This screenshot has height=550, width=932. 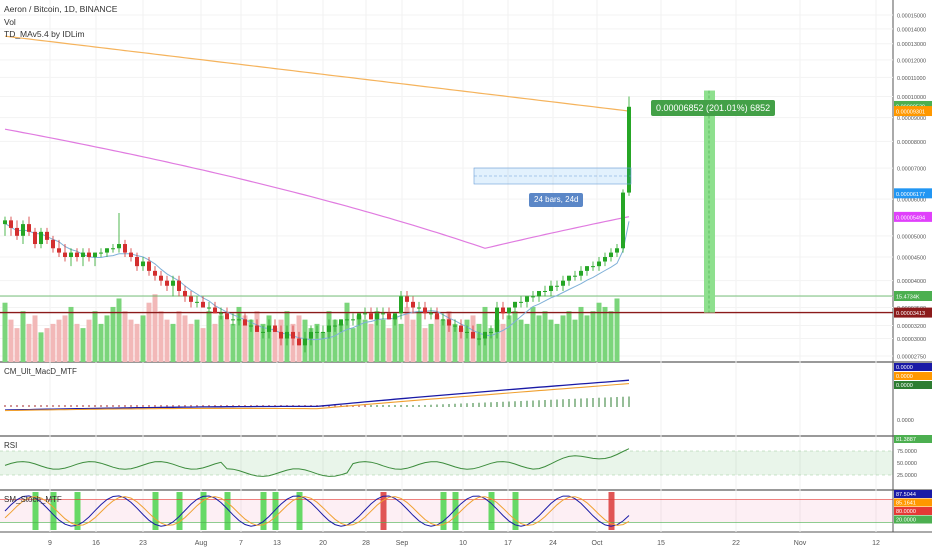 I want to click on price-tick-label: 0.00002750, so click(x=911, y=358).